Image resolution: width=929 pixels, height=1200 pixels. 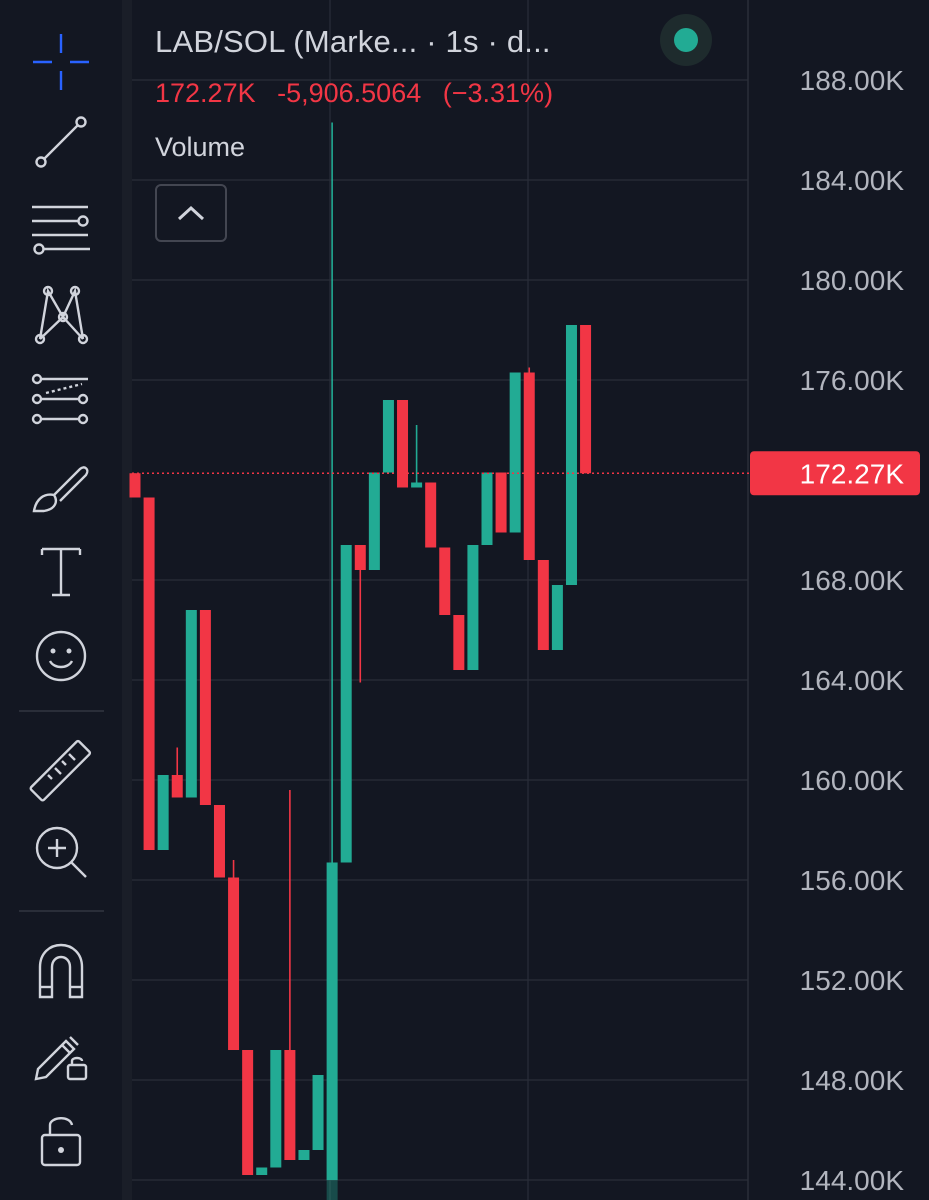 I want to click on chevron-up-icon, so click(x=191, y=213).